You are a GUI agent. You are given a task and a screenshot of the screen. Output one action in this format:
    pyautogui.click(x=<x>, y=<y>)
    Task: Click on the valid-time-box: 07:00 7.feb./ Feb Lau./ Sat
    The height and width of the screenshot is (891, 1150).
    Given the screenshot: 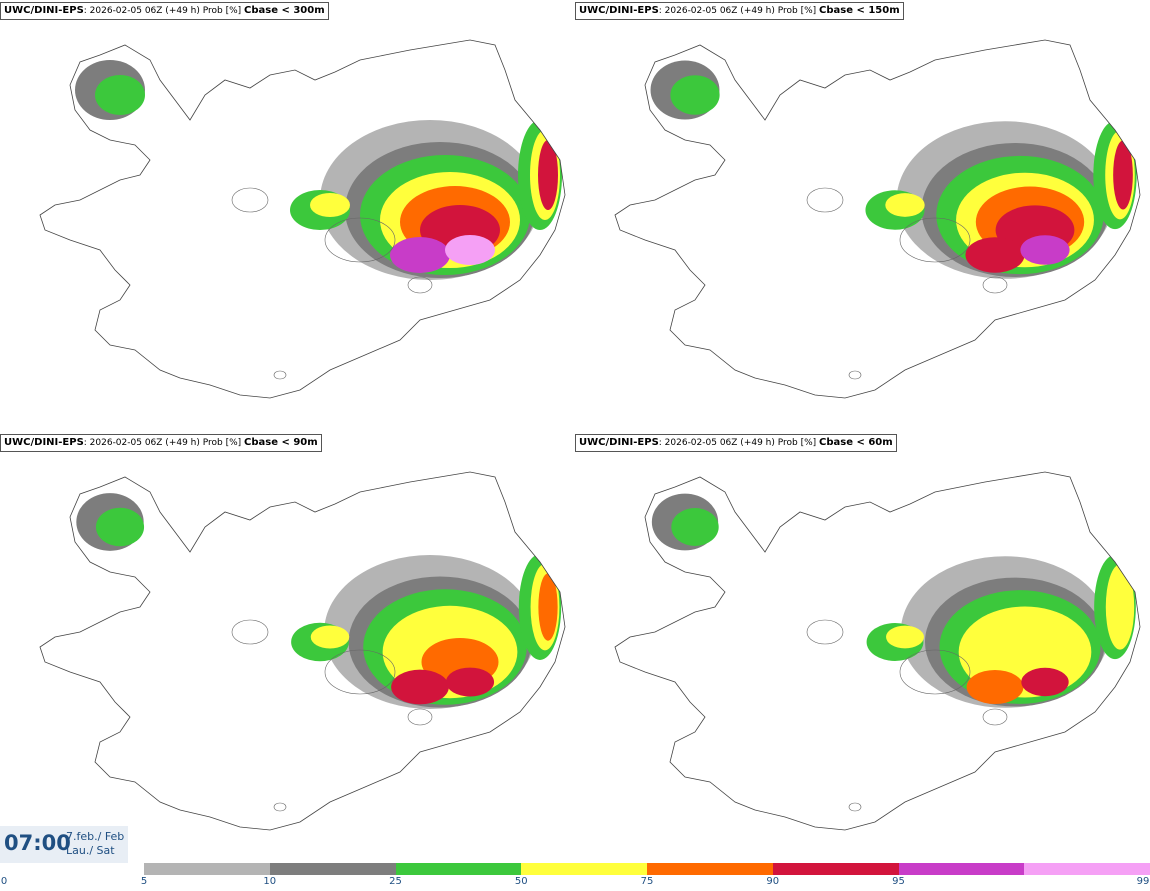 What is the action you would take?
    pyautogui.click(x=64, y=844)
    